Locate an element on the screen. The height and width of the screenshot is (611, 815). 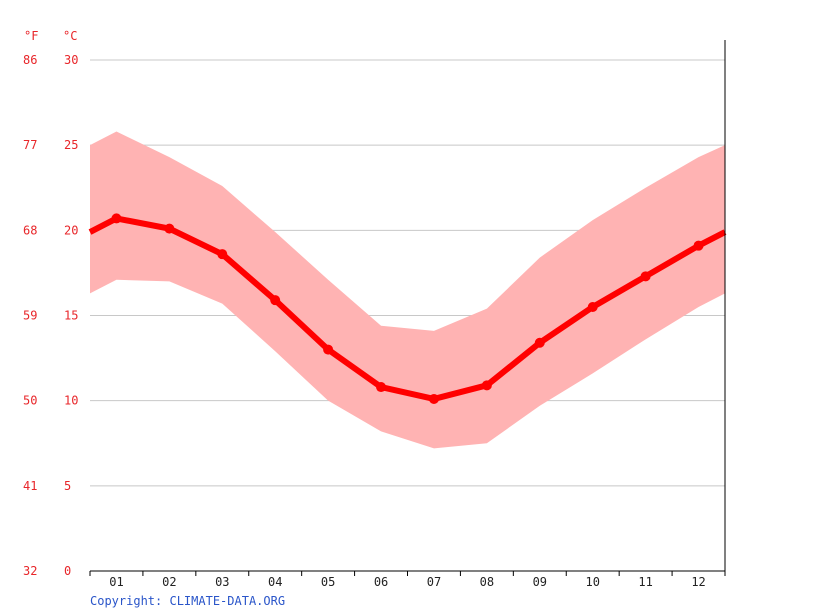
celsius-tick-label: 20 is located at coordinates (71, 230).